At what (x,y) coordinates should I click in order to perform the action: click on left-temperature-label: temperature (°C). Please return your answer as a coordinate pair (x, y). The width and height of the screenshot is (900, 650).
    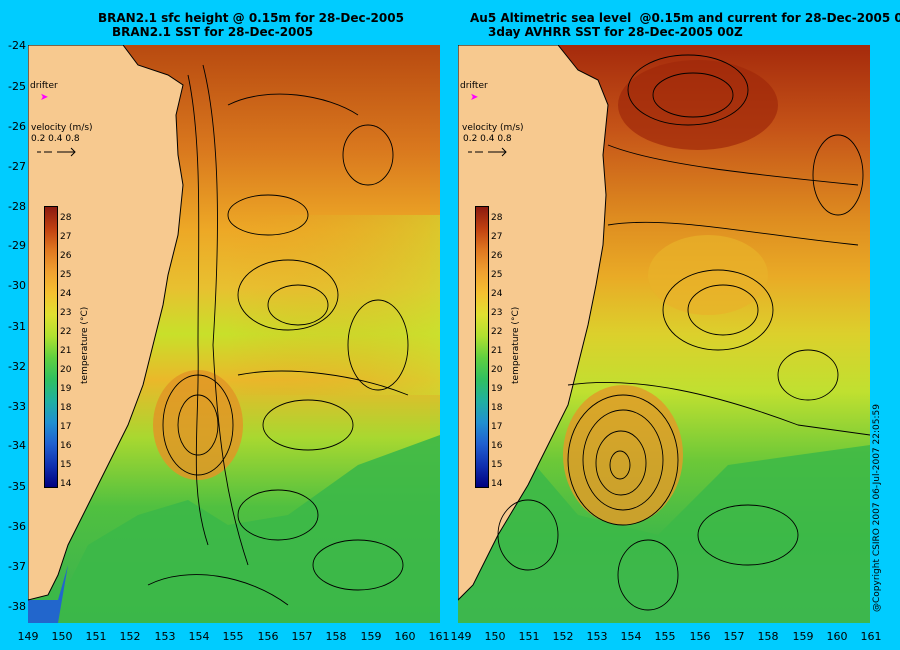
    Looking at the image, I should click on (85, 345).